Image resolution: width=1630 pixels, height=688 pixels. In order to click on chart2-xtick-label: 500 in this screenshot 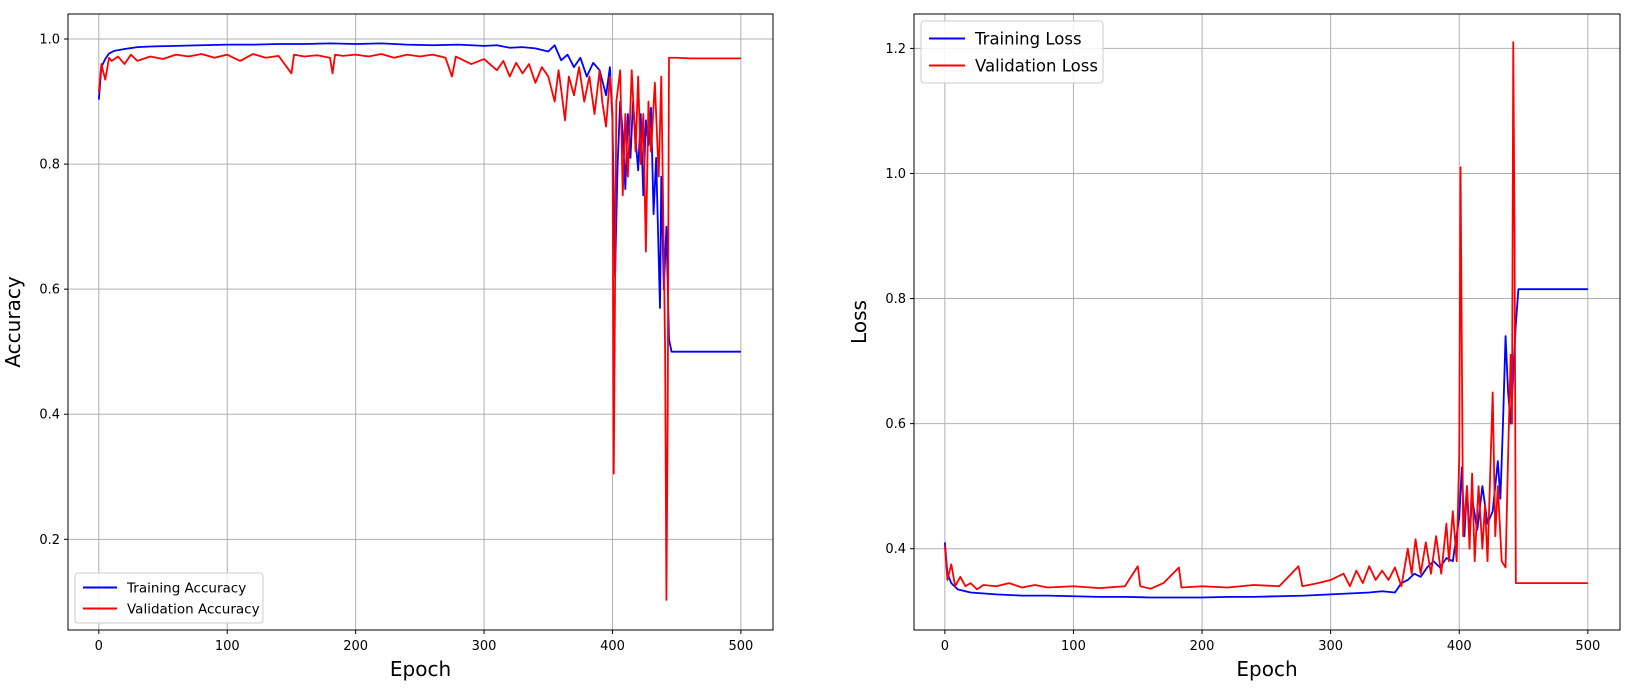, I will do `click(1587, 646)`.